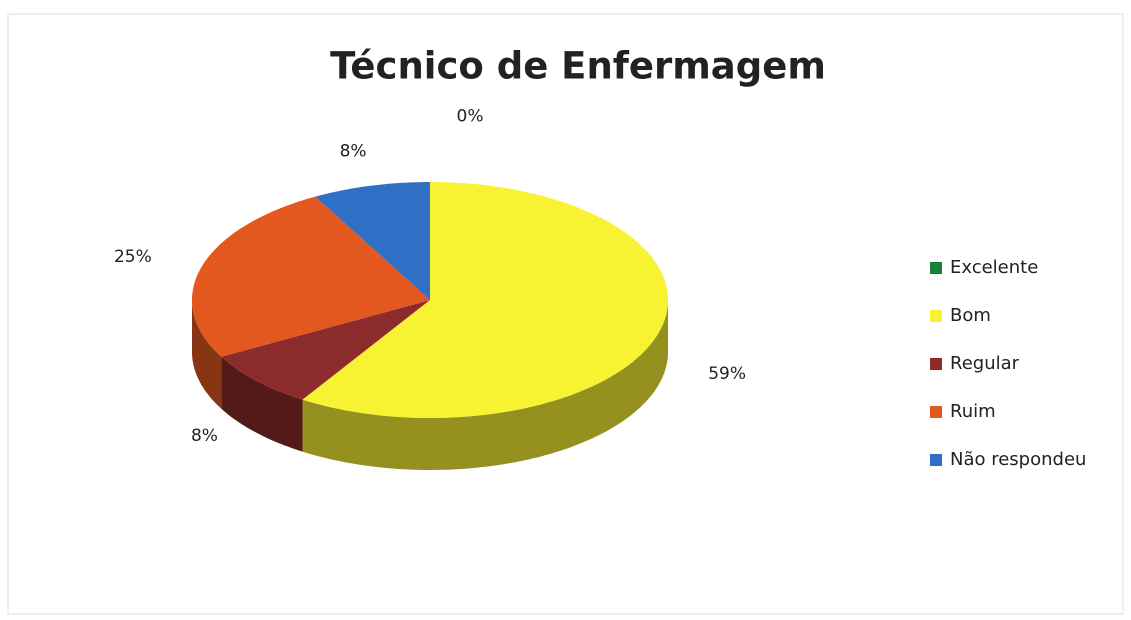 Image resolution: width=1131 pixels, height=620 pixels. What do you see at coordinates (1018, 459) in the screenshot?
I see `legend-label: Não respondeu` at bounding box center [1018, 459].